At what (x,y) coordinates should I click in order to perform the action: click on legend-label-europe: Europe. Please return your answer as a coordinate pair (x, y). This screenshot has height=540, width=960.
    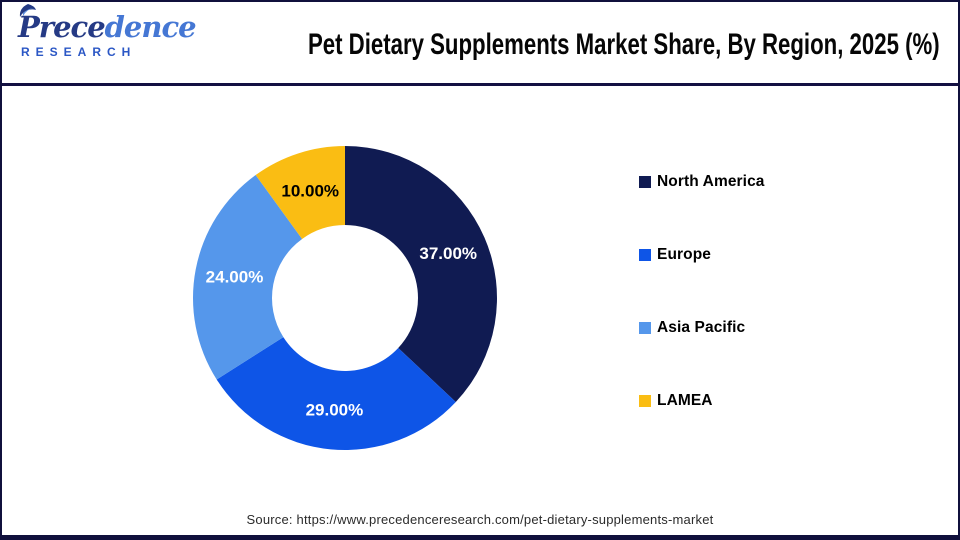
    Looking at the image, I should click on (684, 254).